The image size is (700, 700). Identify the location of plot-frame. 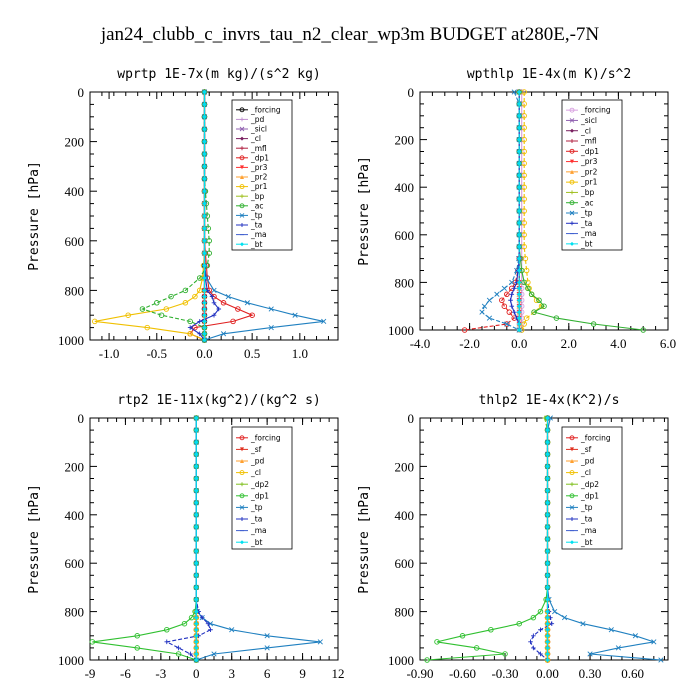
(544, 211).